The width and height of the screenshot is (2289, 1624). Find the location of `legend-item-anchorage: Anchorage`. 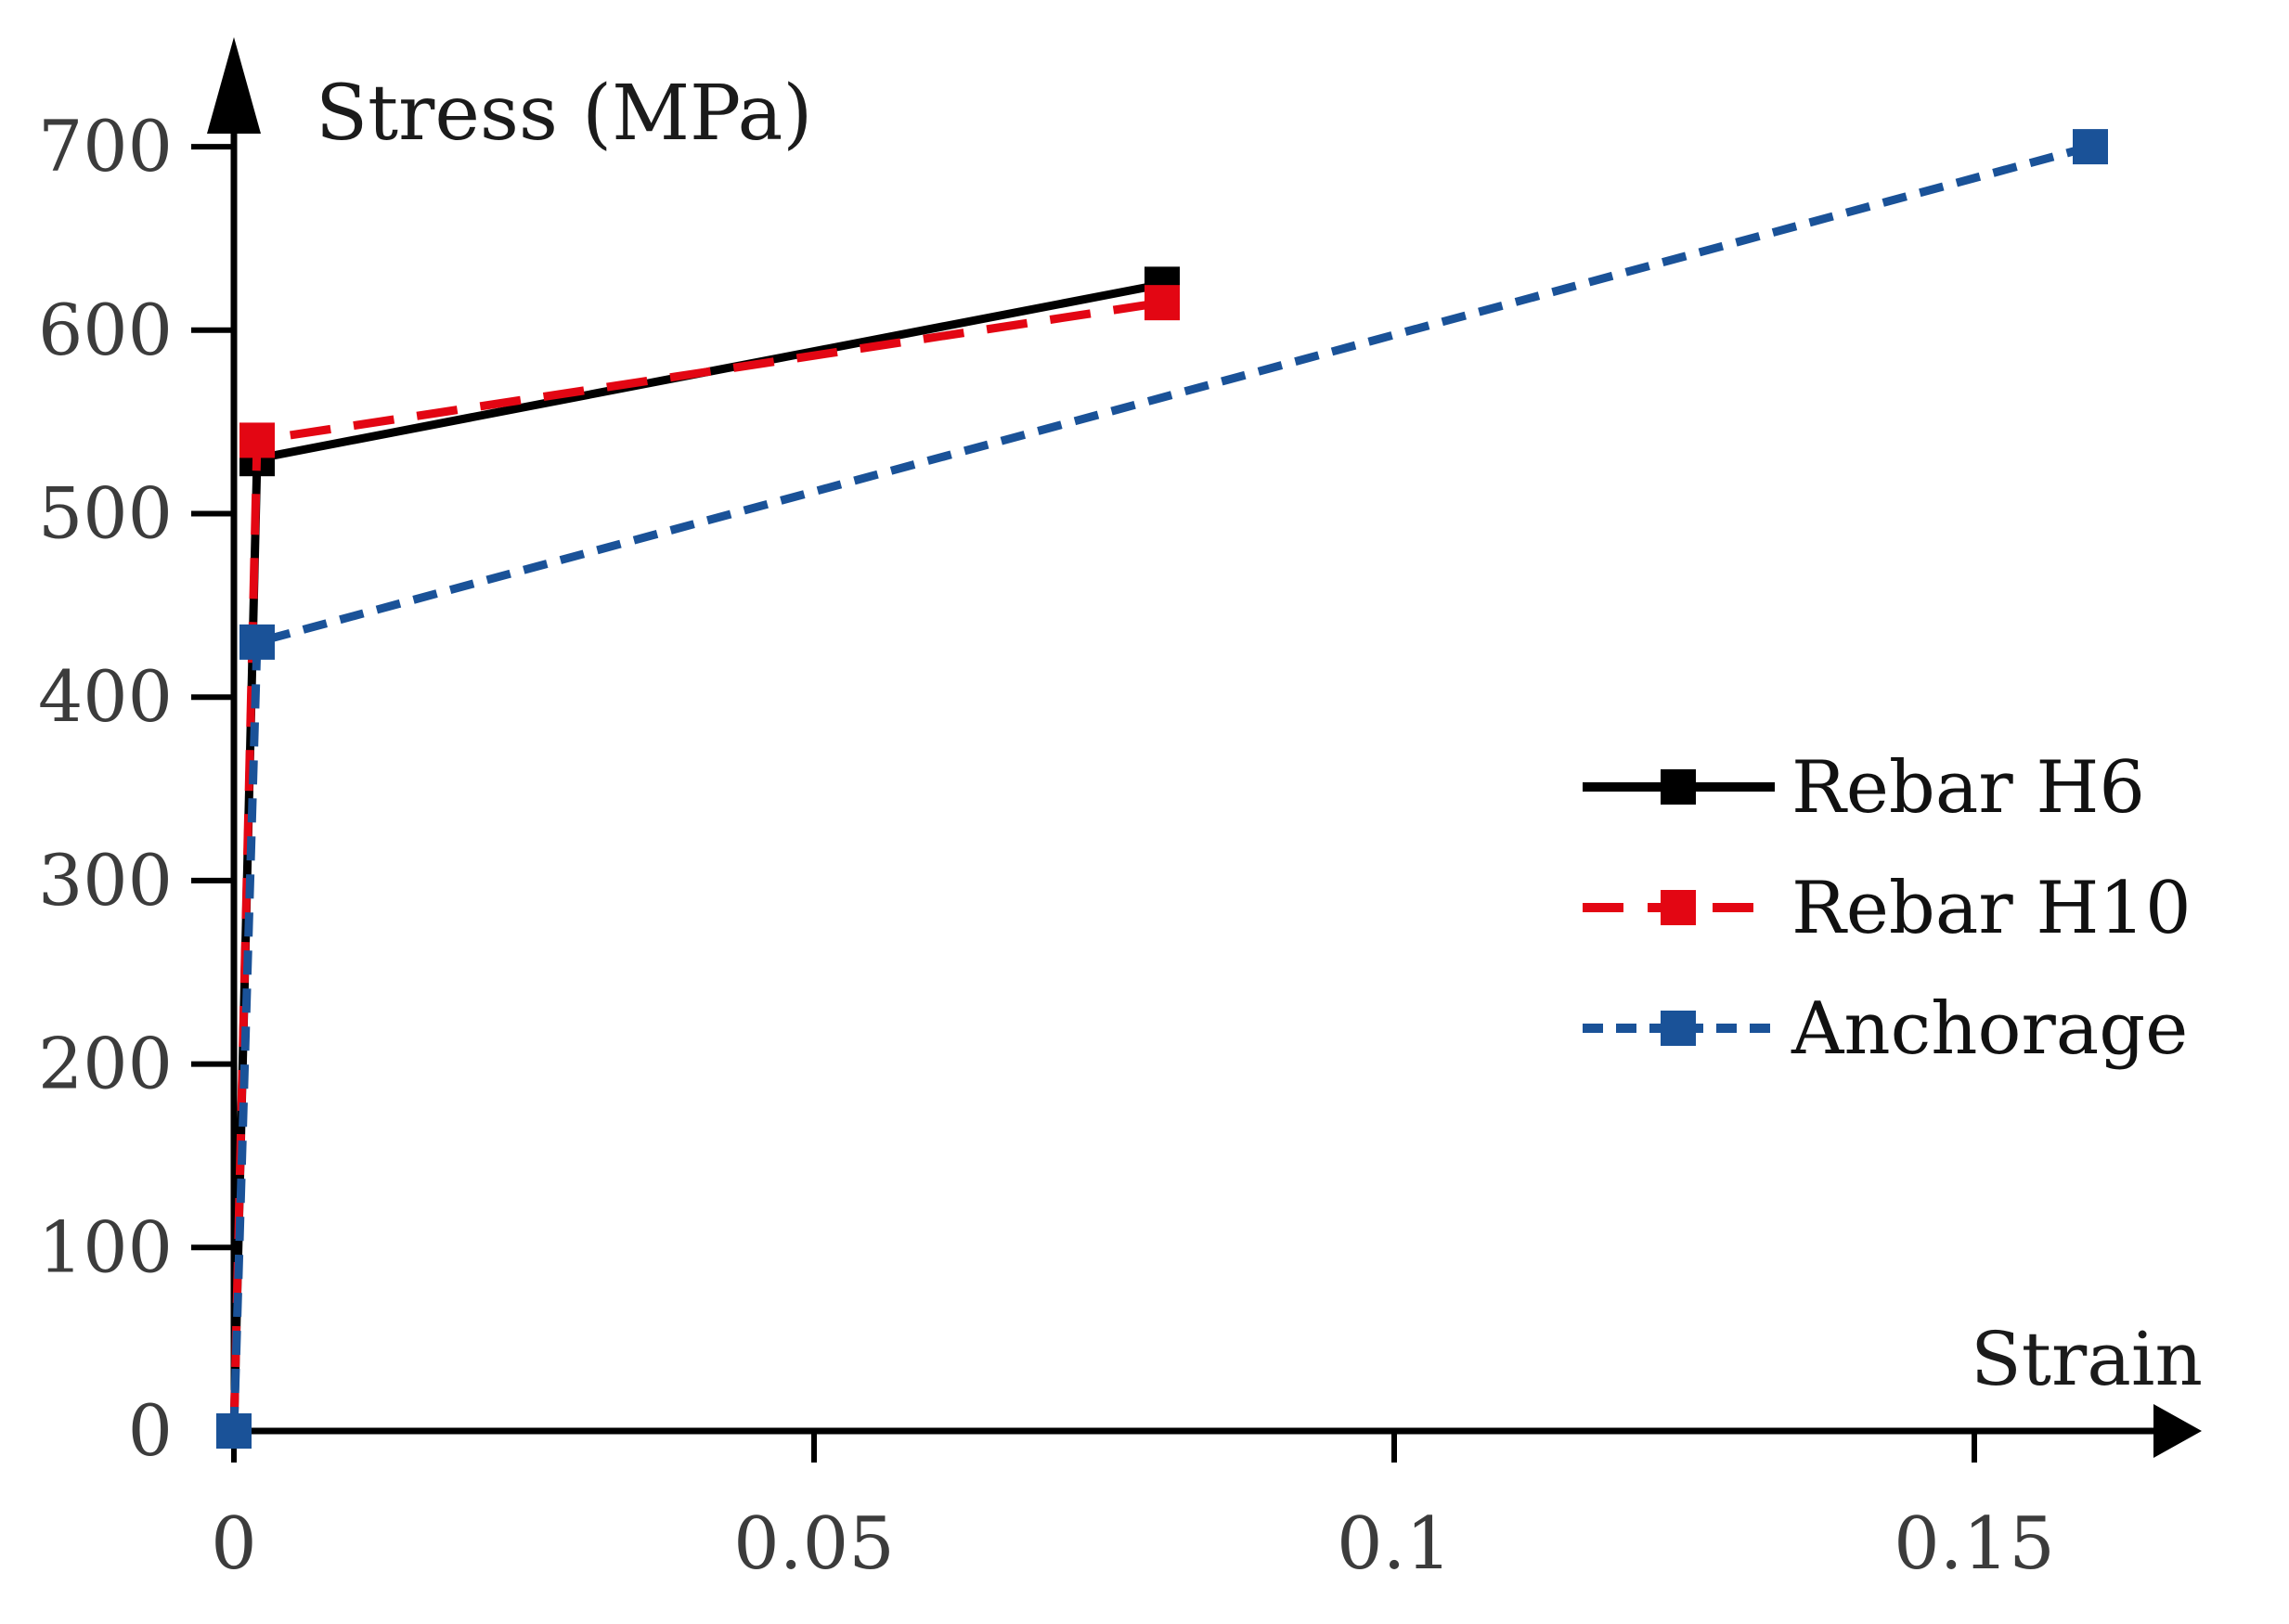

legend-item-anchorage: Anchorage is located at coordinates (1886, 1029).